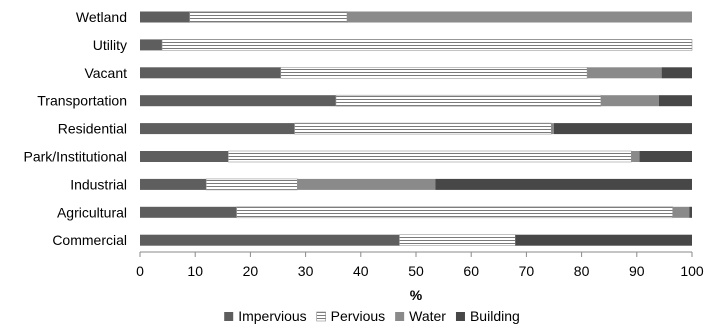 Image resolution: width=705 pixels, height=334 pixels. What do you see at coordinates (416, 295) in the screenshot?
I see `x-axis-title: %` at bounding box center [416, 295].